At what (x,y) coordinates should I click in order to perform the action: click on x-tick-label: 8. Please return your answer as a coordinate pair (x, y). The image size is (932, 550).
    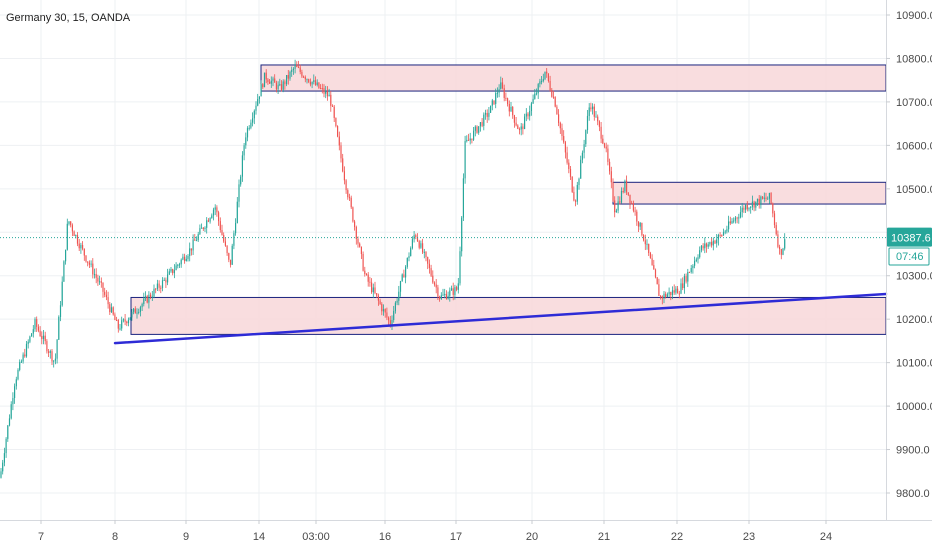
    Looking at the image, I should click on (115, 537).